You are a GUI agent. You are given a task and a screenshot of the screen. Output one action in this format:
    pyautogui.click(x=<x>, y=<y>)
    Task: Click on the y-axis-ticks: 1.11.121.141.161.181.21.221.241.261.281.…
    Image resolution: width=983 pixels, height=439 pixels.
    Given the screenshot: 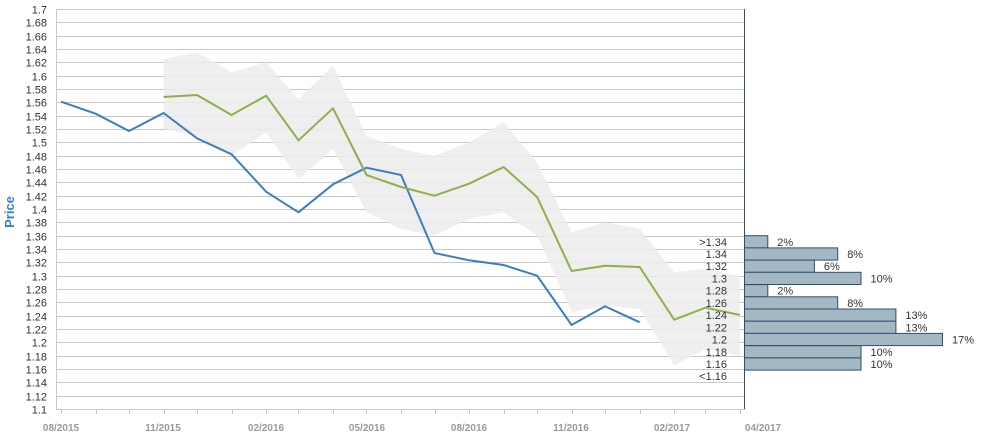 What is the action you would take?
    pyautogui.click(x=36, y=211)
    